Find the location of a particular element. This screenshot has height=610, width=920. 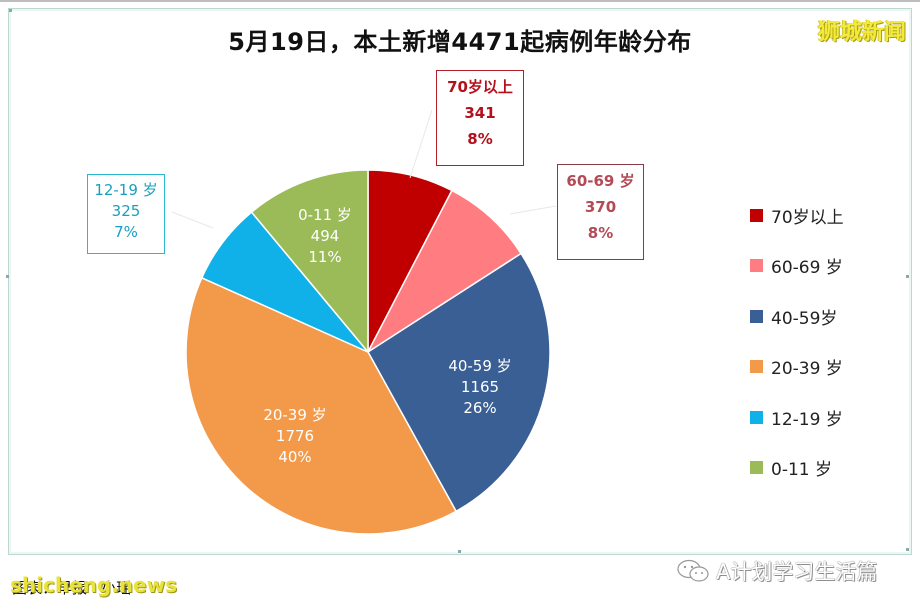

callout-percent: 7% is located at coordinates (126, 232).